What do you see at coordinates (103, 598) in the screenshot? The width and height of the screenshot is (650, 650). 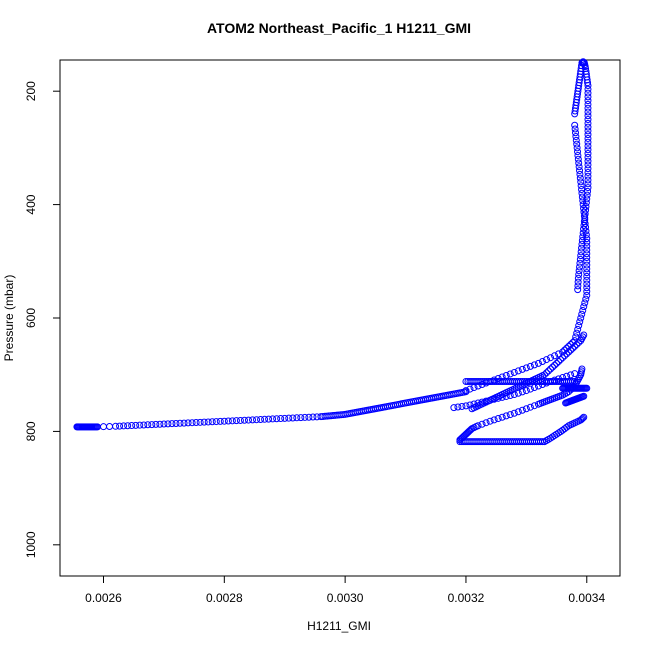 I see `x-tick-label: 0.0026` at bounding box center [103, 598].